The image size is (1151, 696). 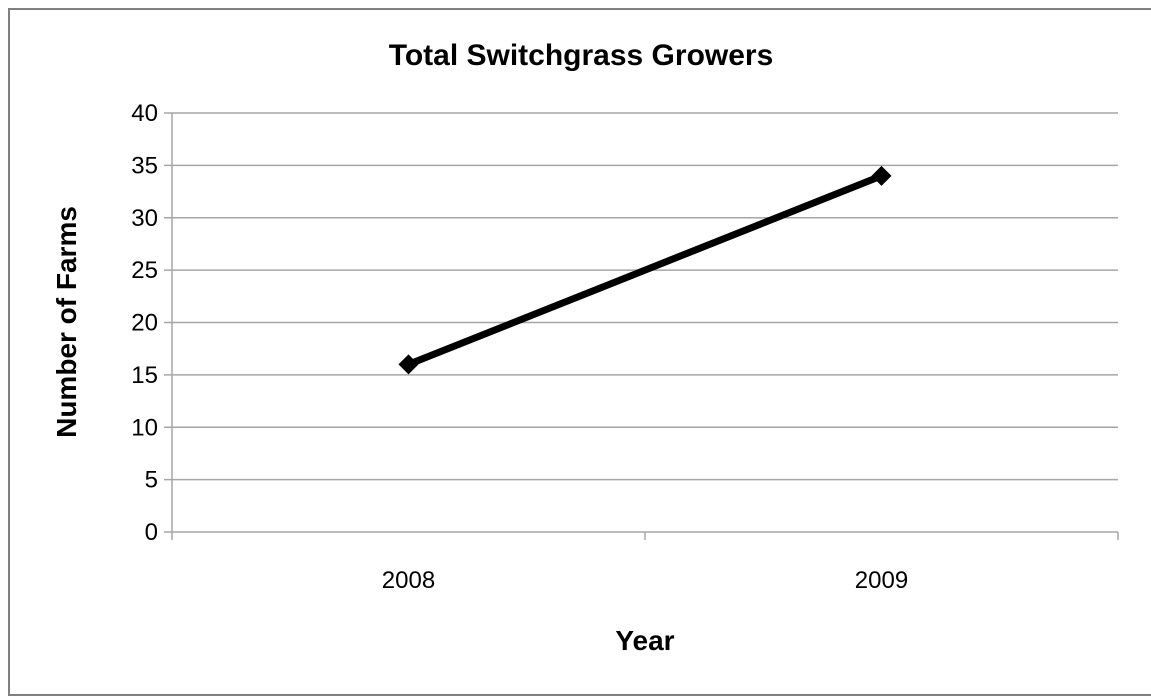 I want to click on y-tick-label-0: 0, so click(x=151, y=532).